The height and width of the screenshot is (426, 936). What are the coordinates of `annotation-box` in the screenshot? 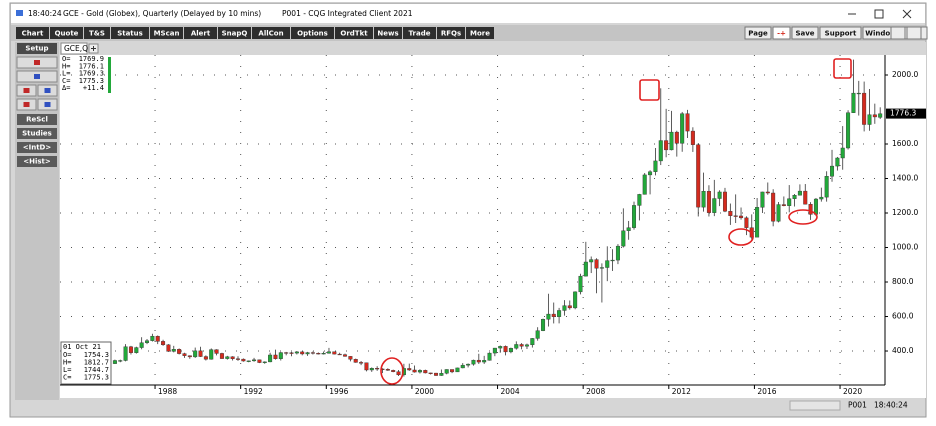 It's located at (649, 90).